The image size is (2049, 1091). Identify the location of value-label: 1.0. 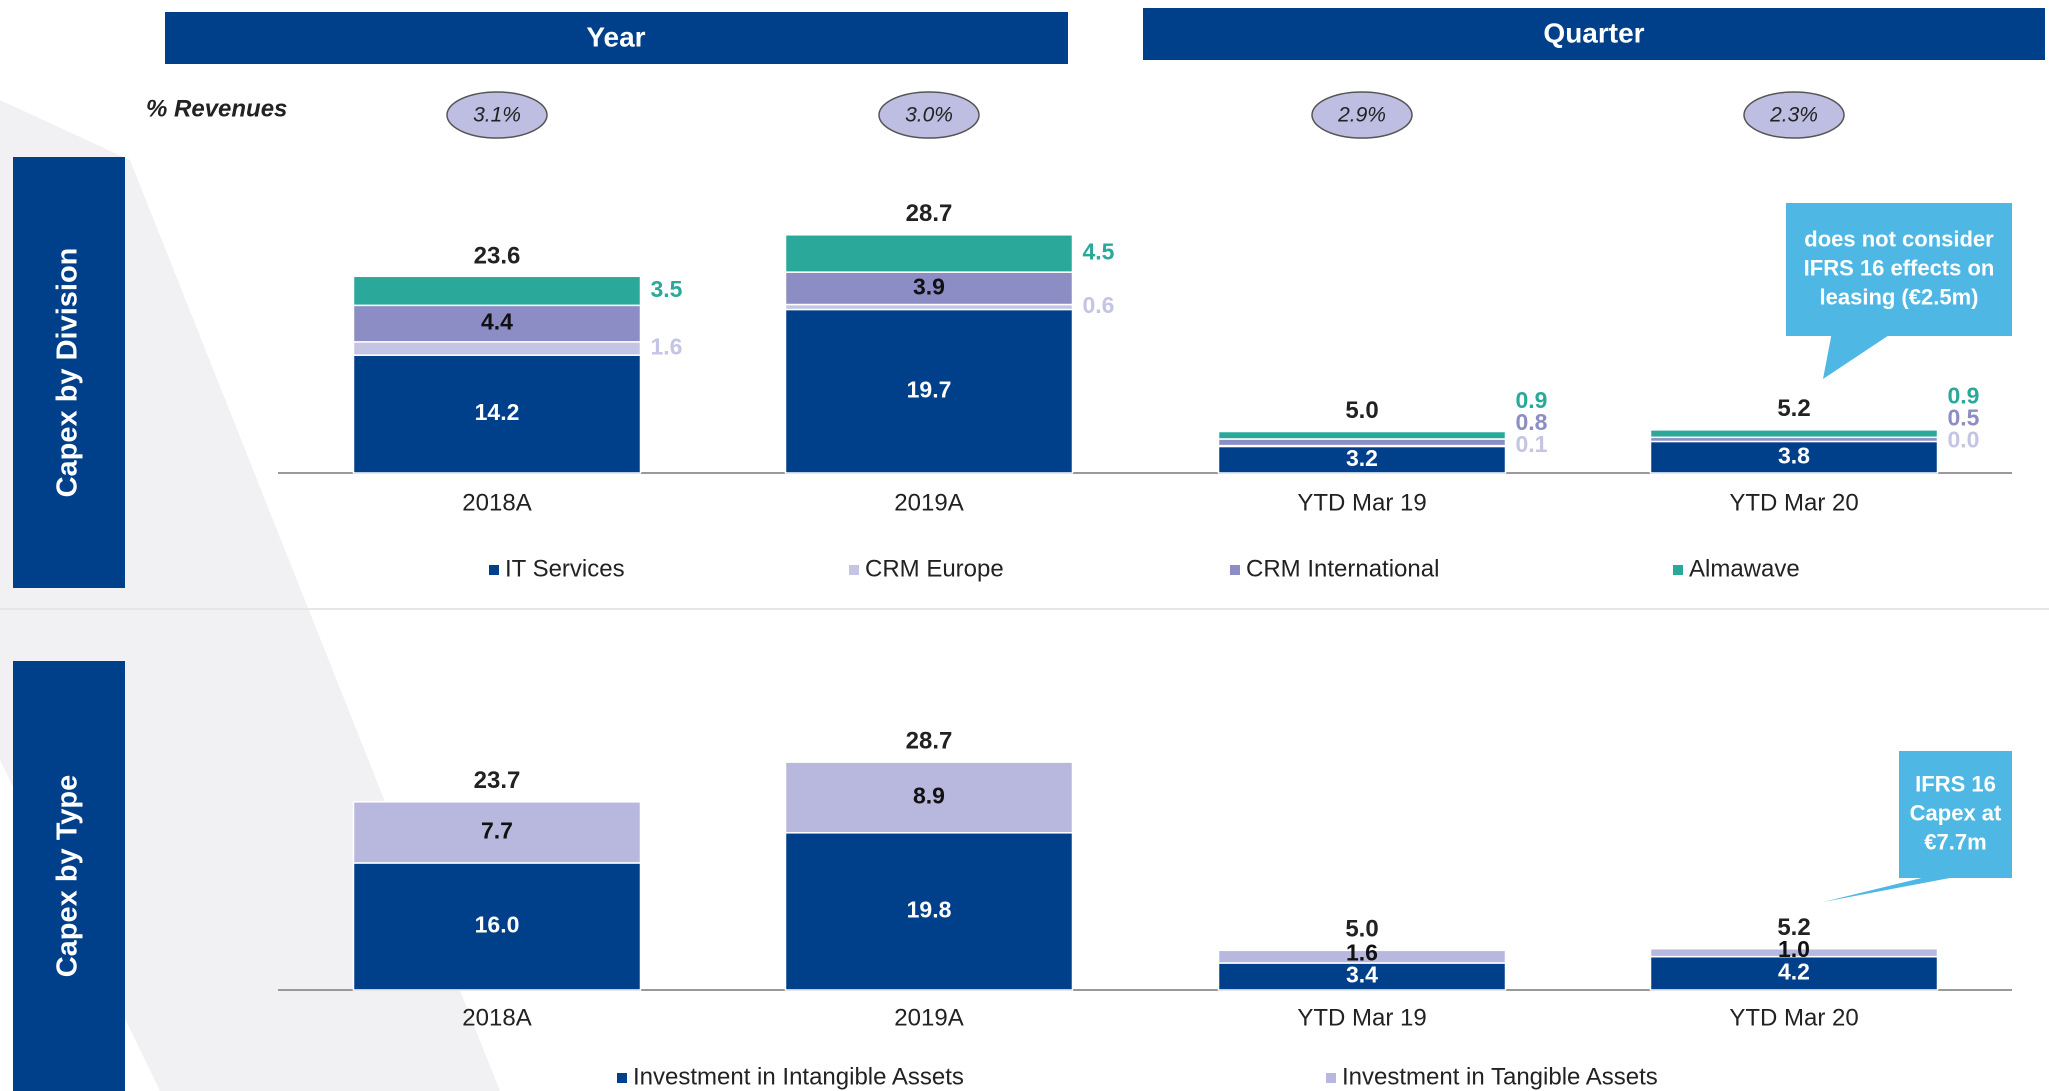
(1794, 949).